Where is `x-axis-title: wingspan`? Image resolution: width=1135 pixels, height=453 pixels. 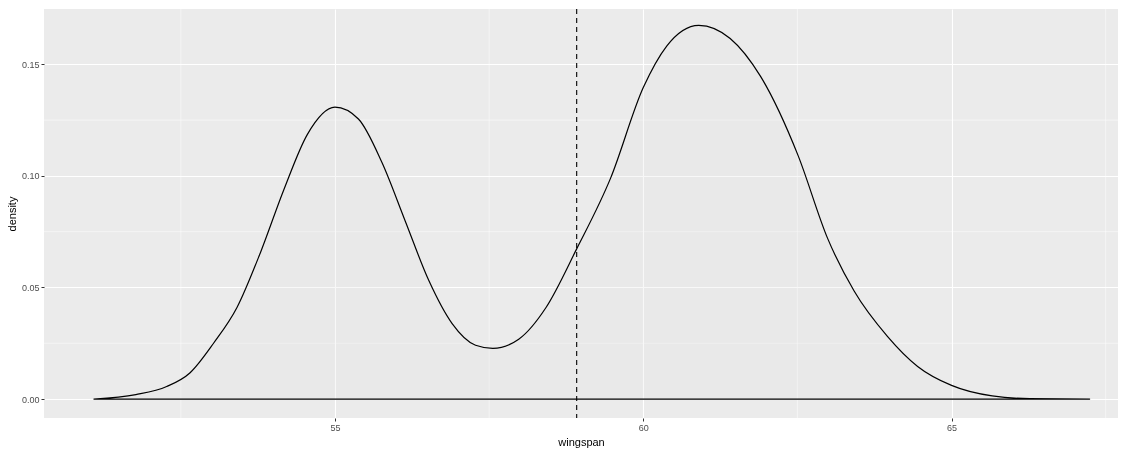
x-axis-title: wingspan is located at coordinates (581, 441).